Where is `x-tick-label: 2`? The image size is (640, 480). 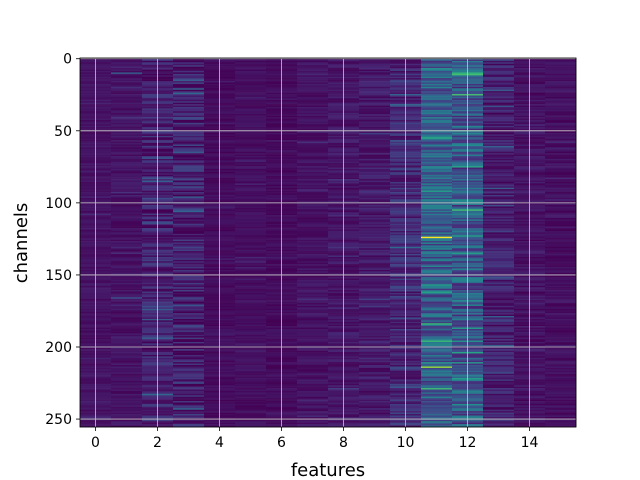
x-tick-label: 2 is located at coordinates (157, 443).